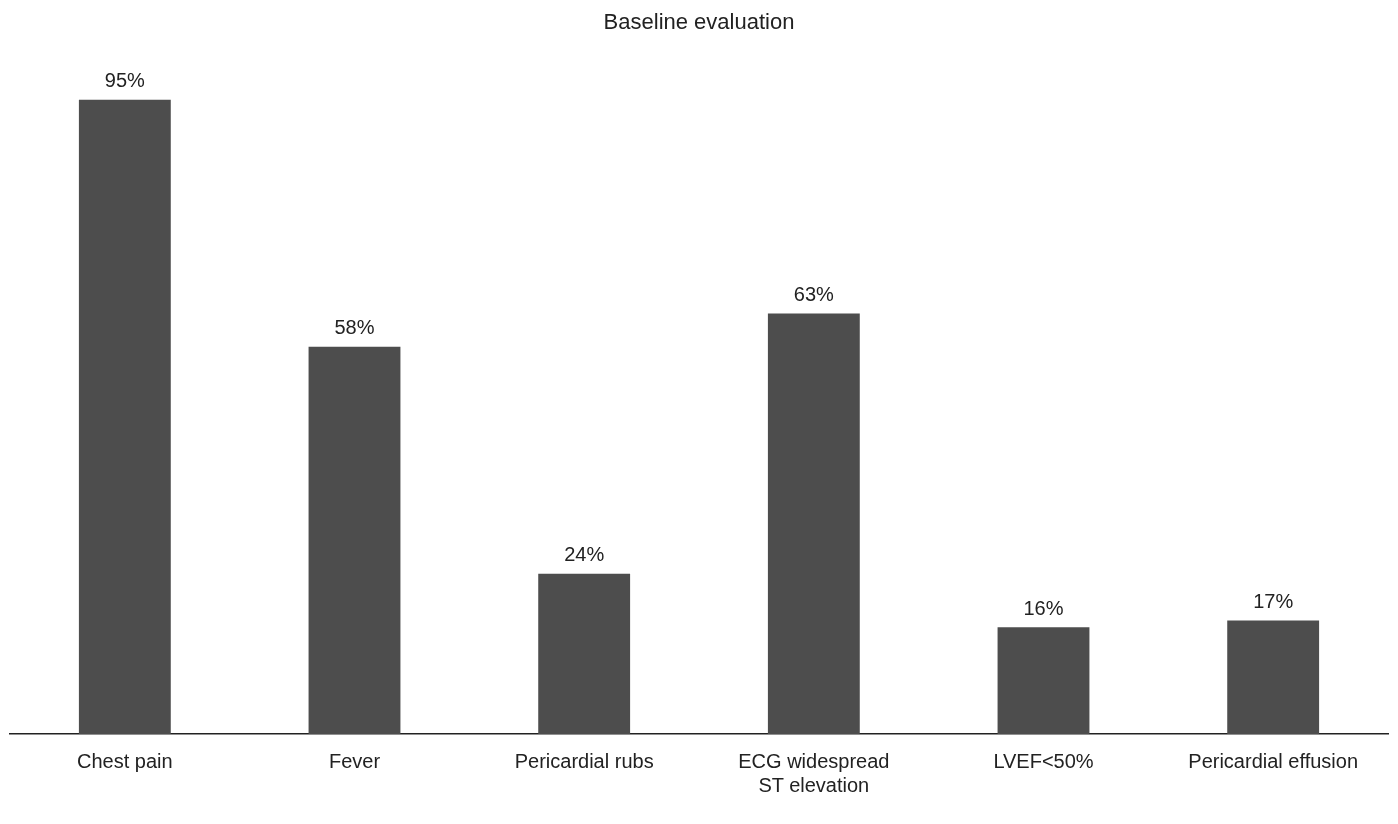 This screenshot has width=1398, height=824. What do you see at coordinates (354, 327) in the screenshot?
I see `data-label: 58%` at bounding box center [354, 327].